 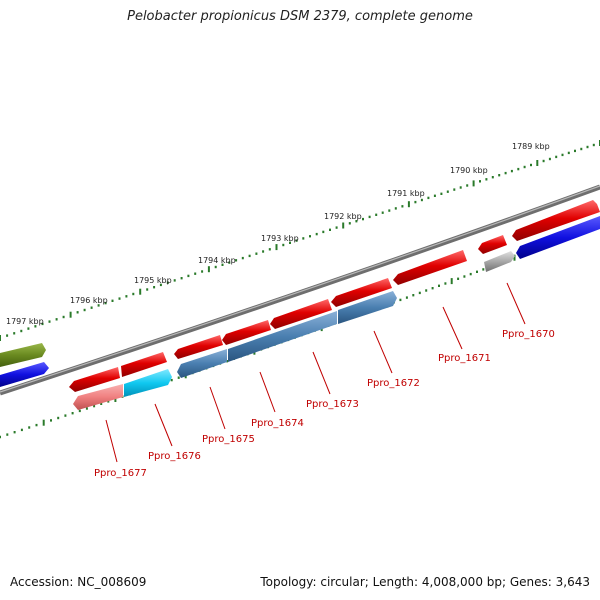 I want to click on gene-label-ppro-1671: Ppro_1671, so click(x=464, y=358).